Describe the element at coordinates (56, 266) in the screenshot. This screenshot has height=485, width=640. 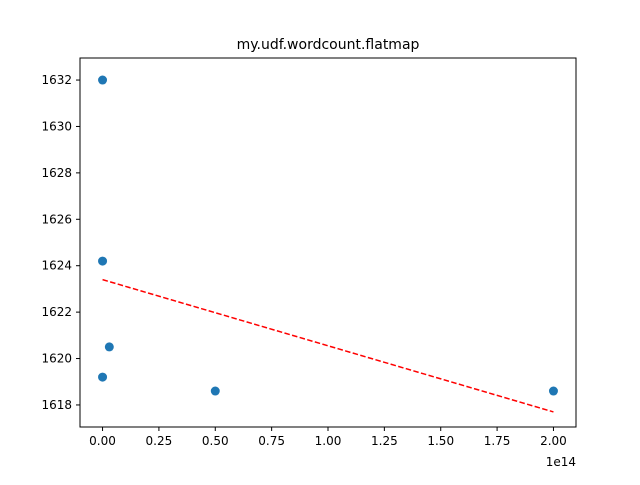
I see `y-tick-label: 1624` at that location.